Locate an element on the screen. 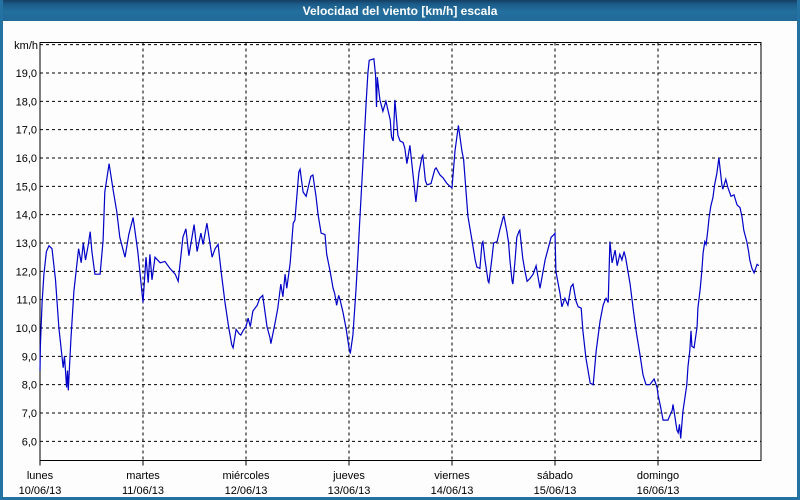  x-axis-date-label: 16/06/13 is located at coordinates (658, 491).